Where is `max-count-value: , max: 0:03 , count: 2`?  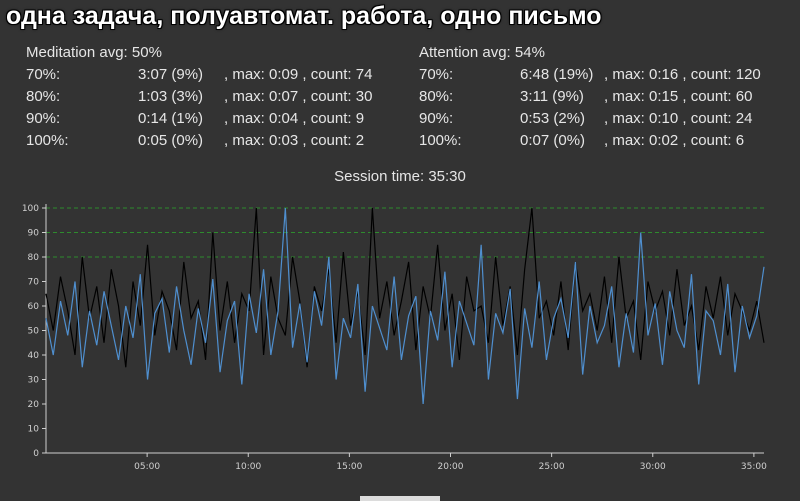 max-count-value: , max: 0:03 , count: 2 is located at coordinates (294, 140).